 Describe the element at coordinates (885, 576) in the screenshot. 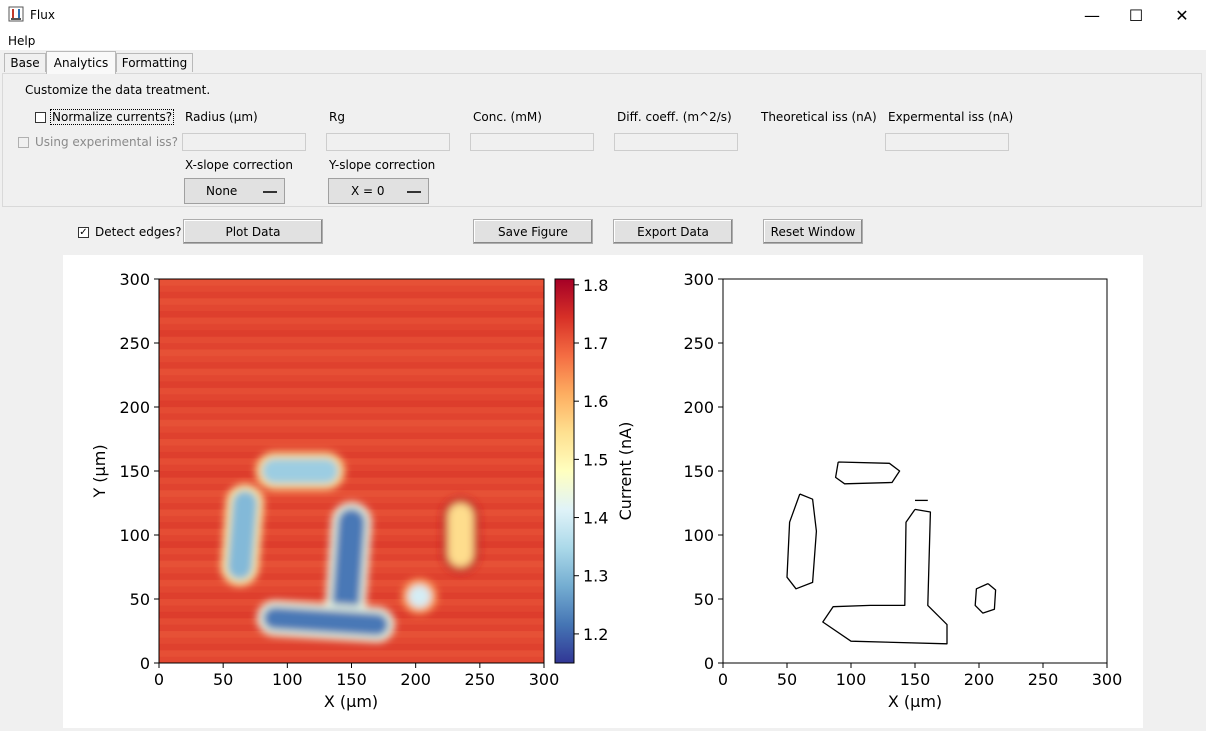

I see `edge-contour-l-shape` at that location.